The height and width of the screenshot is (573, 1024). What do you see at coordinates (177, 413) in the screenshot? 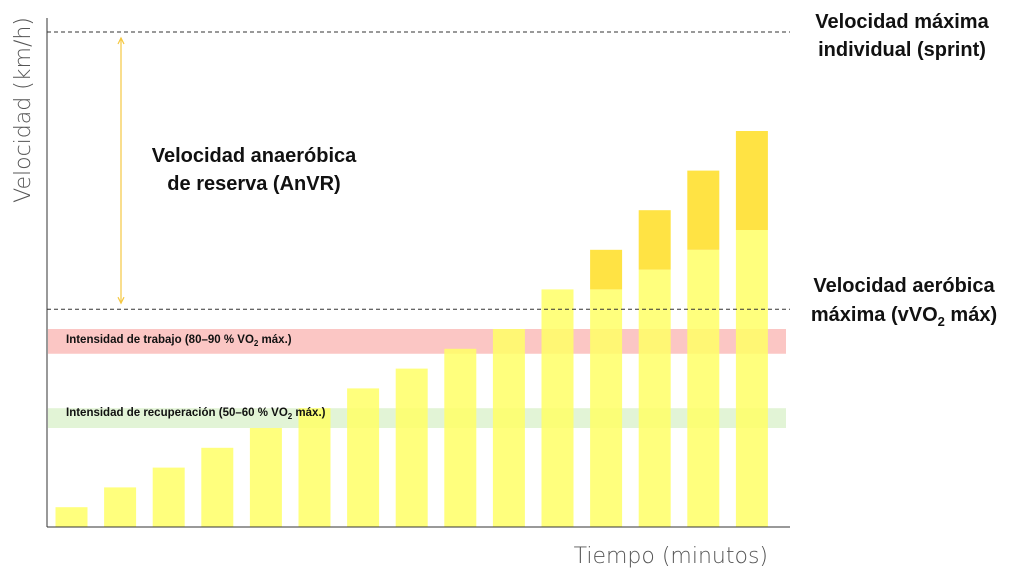
I see `band-recovery-label-pre: Intensidad de recuperación (50–60 % VO` at bounding box center [177, 413].